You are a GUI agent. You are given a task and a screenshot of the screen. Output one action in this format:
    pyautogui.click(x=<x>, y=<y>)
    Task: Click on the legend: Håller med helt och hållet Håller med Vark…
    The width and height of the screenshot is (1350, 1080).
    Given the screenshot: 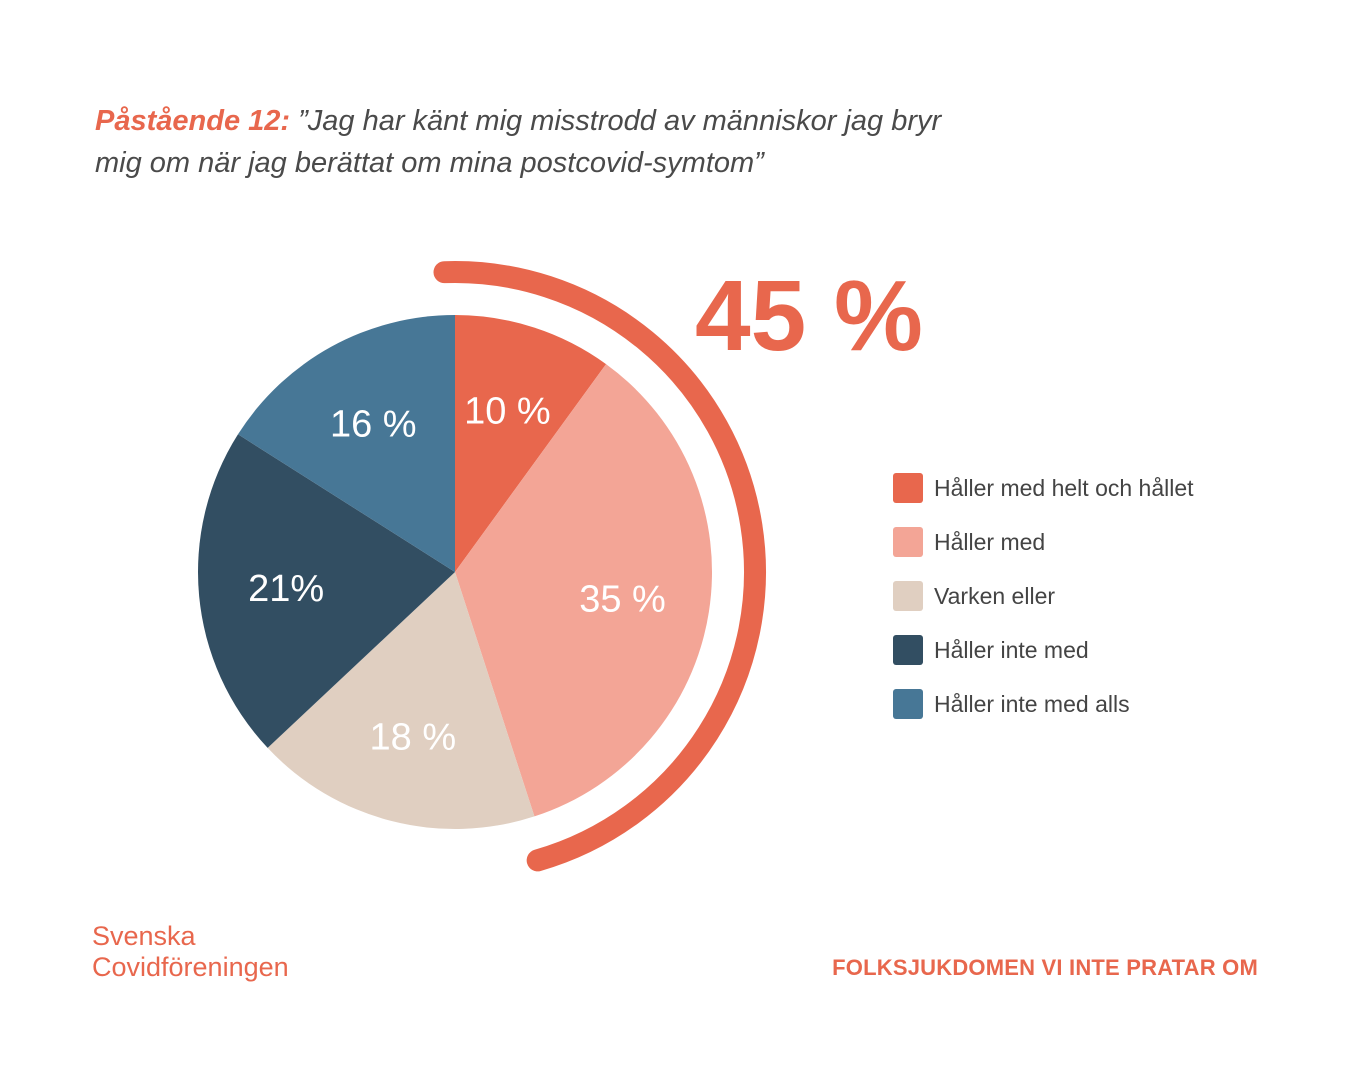 What is the action you would take?
    pyautogui.click(x=1043, y=596)
    